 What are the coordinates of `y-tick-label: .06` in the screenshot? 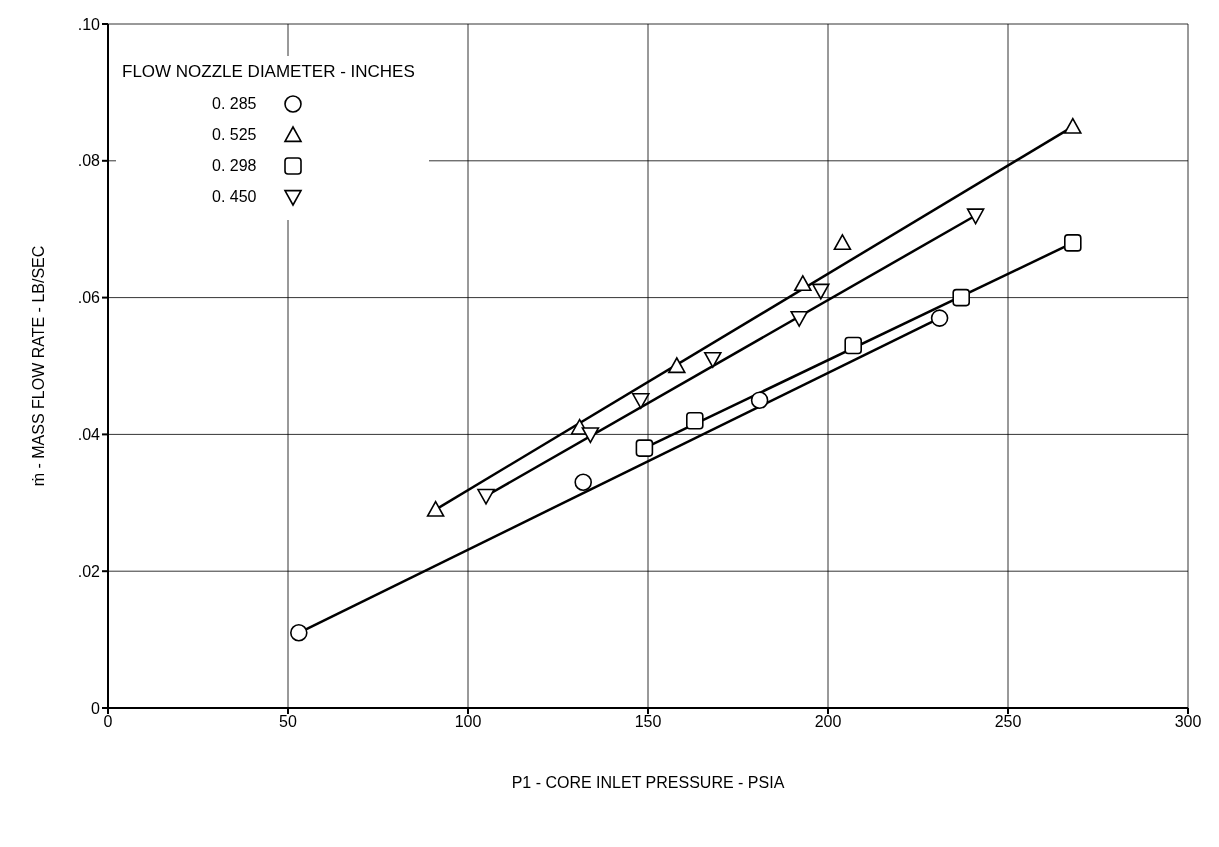 It's located at (89, 298).